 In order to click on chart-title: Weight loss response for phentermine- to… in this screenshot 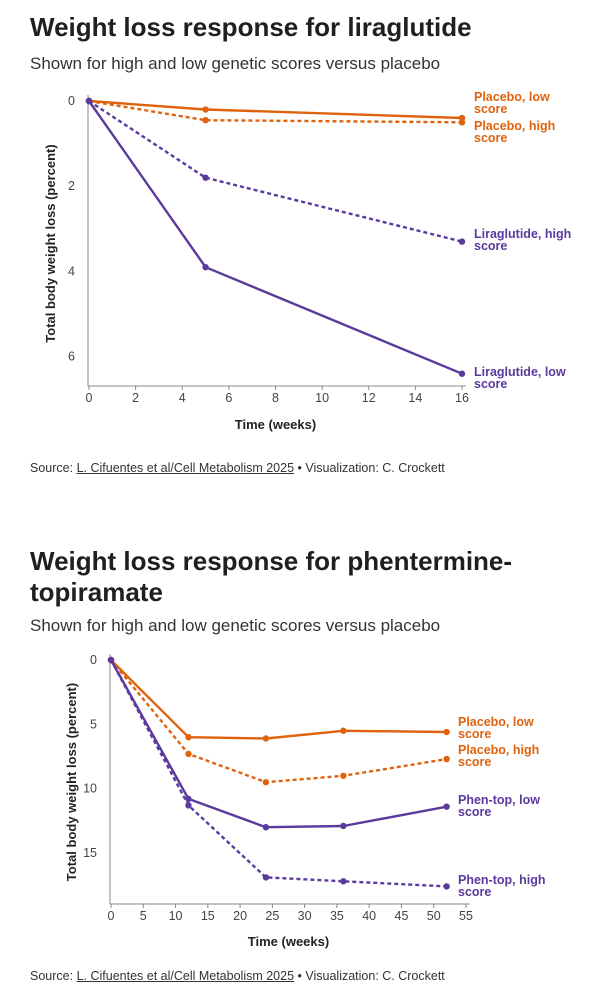, I will do `click(271, 577)`.